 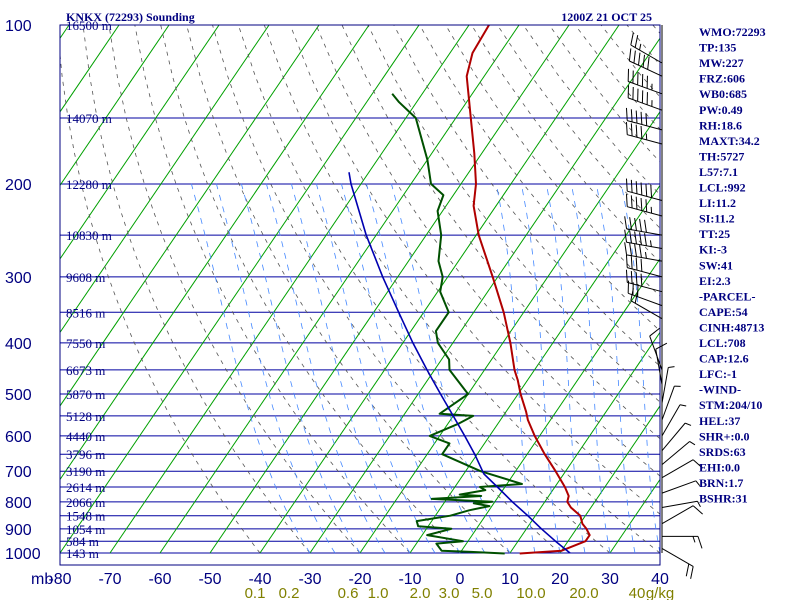 I want to click on mixing-ratio-label: 3.0, so click(x=449, y=592).